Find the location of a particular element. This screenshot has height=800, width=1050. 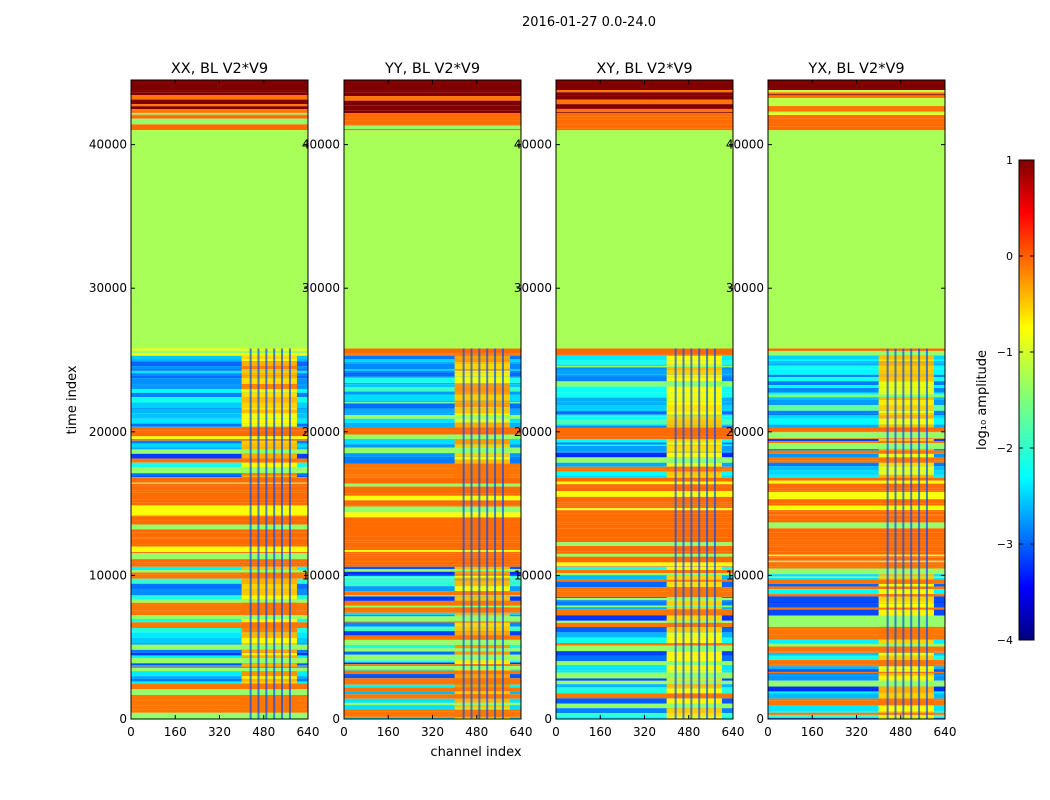

x-axis-label: channel index is located at coordinates (475, 752).